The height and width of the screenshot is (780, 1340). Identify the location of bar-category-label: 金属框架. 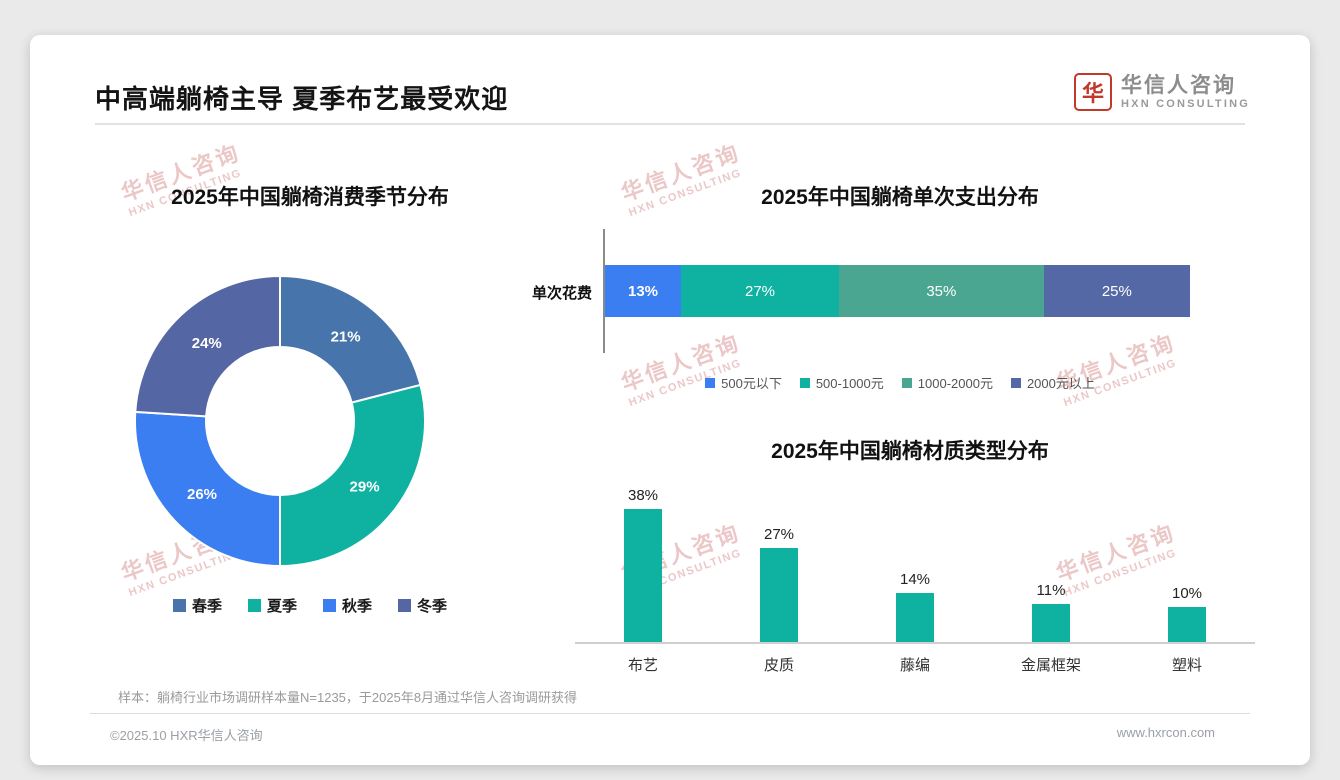
(1050, 665).